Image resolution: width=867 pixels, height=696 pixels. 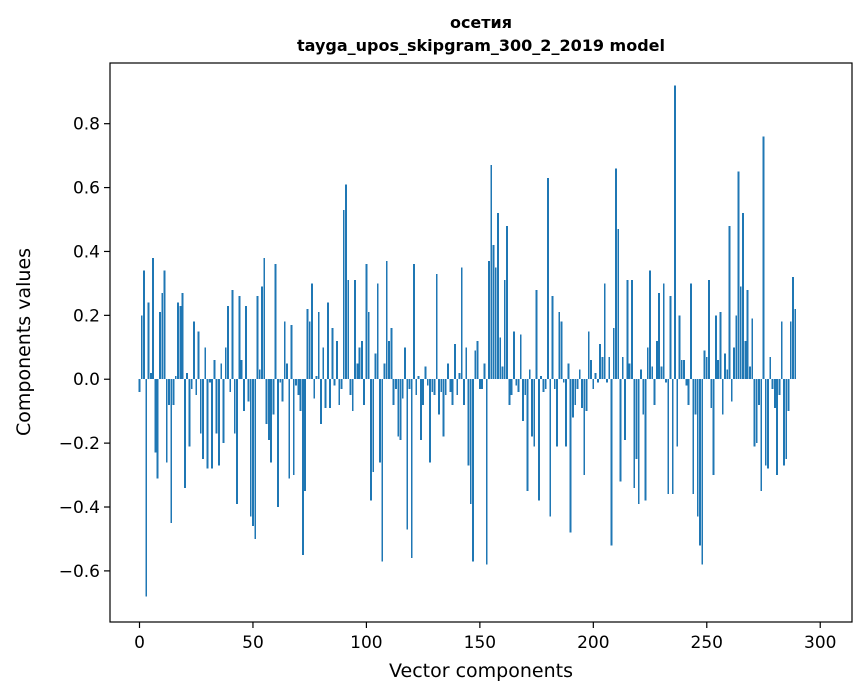 What do you see at coordinates (79, 572) in the screenshot?
I see `y-tick-label: −0.6` at bounding box center [79, 572].